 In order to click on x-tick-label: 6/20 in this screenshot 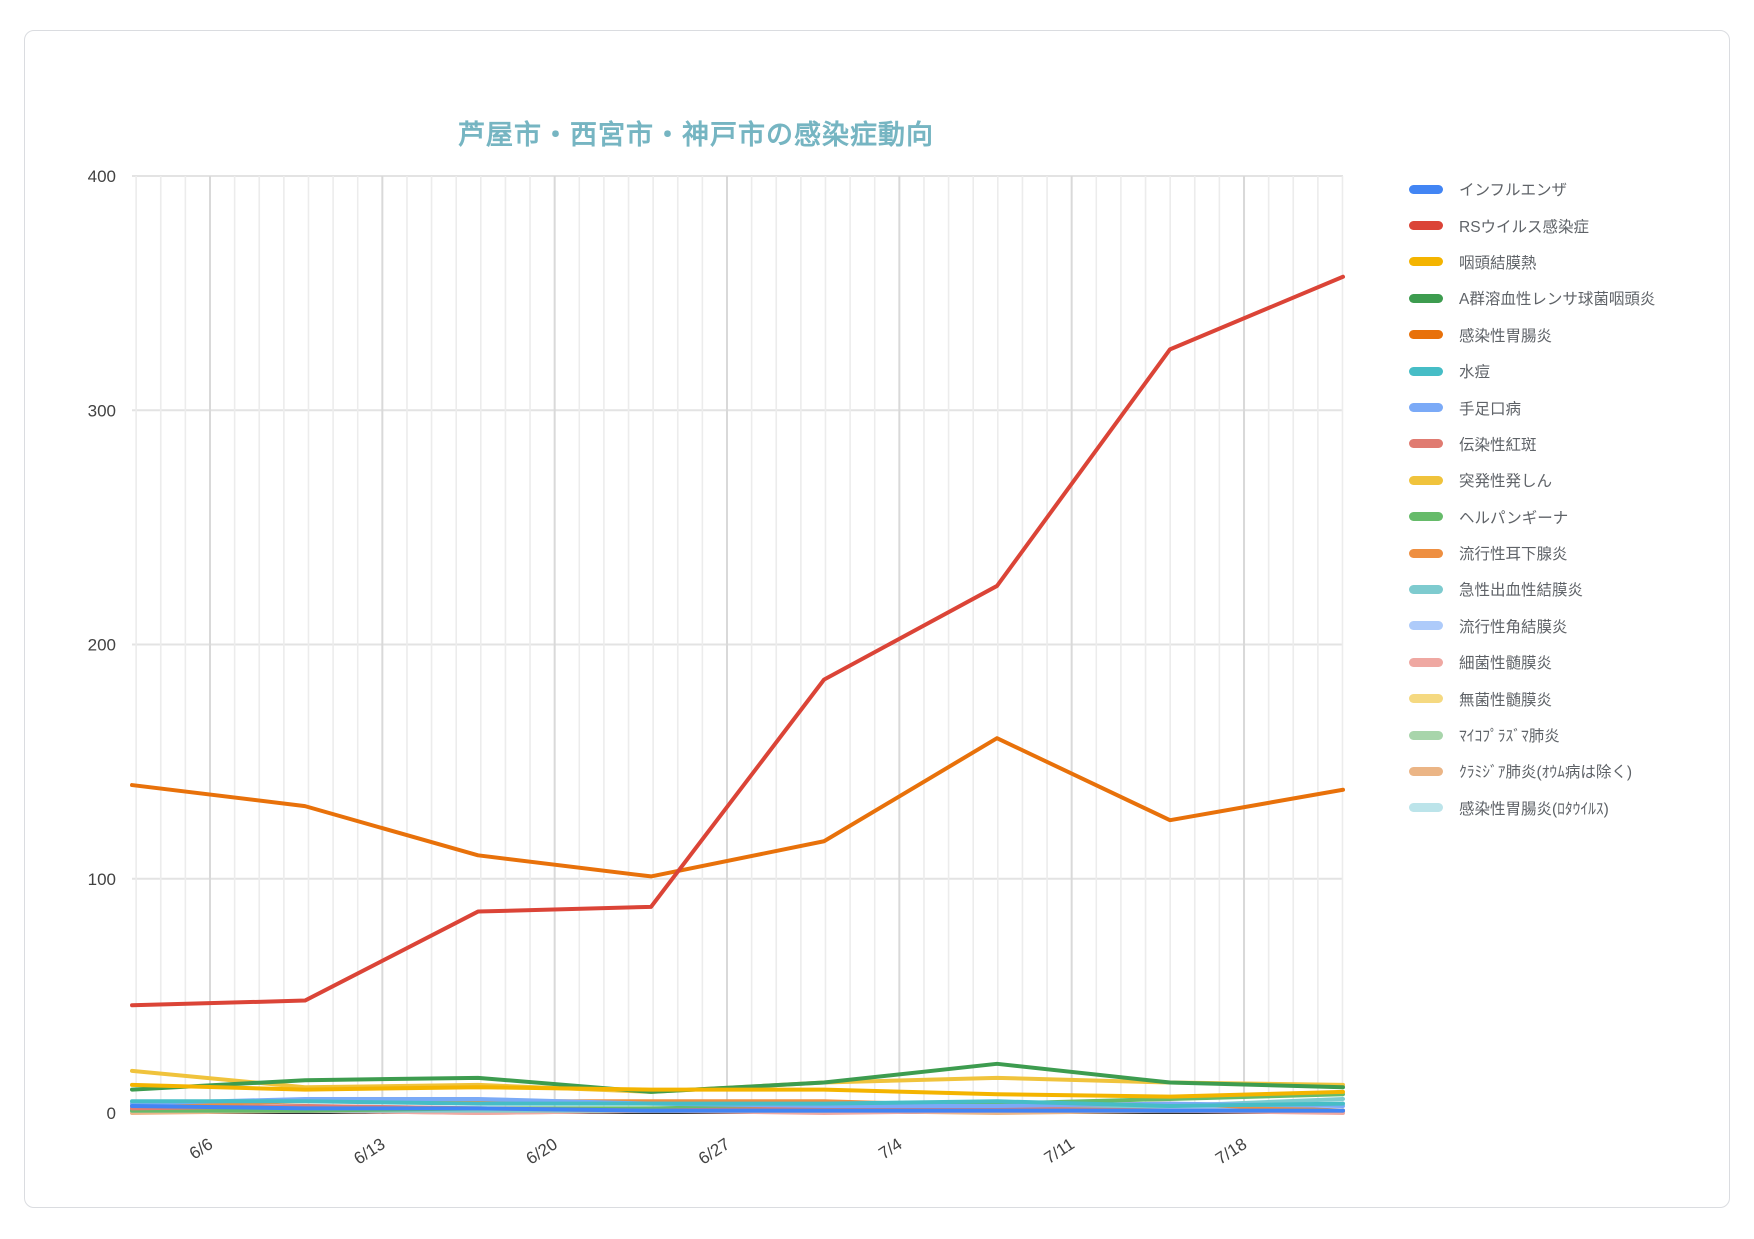, I will do `click(542, 1151)`.